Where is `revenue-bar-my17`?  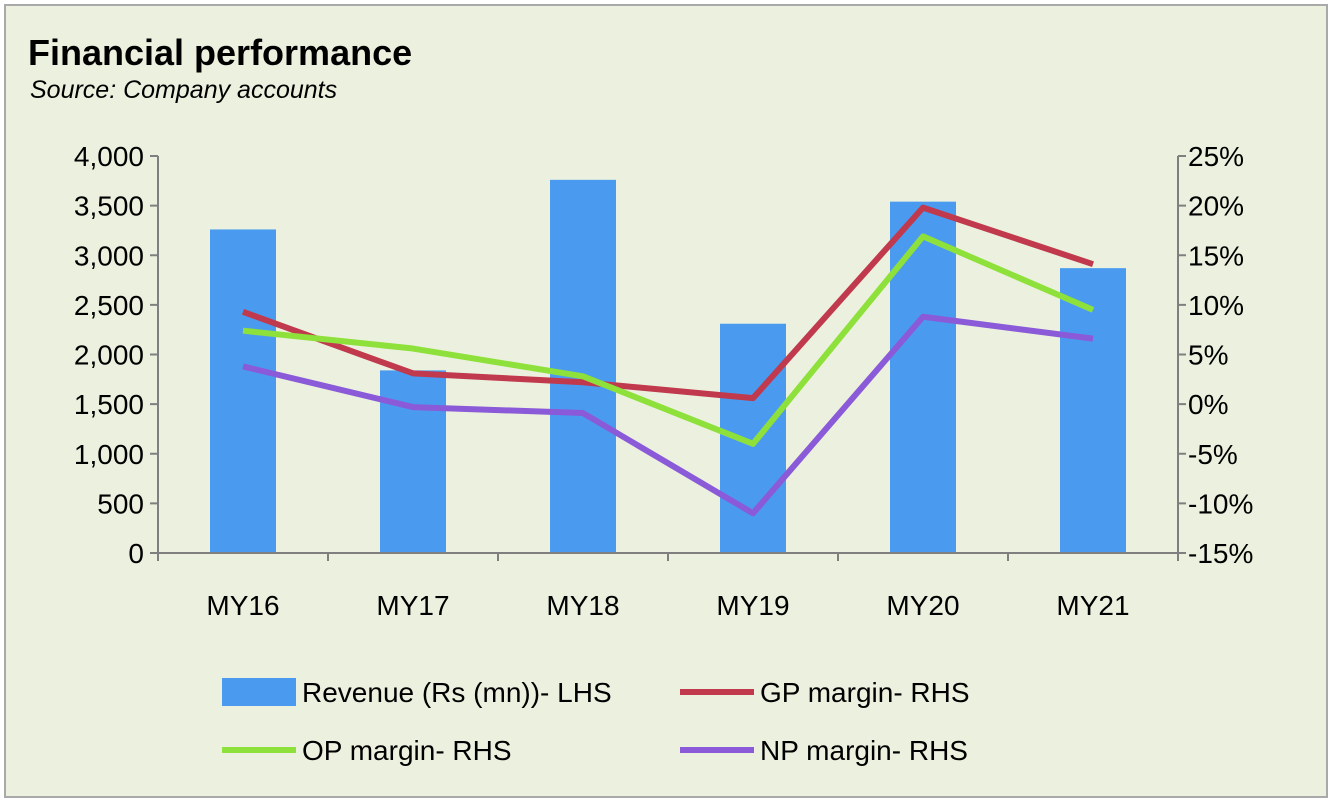 revenue-bar-my17 is located at coordinates (413, 461).